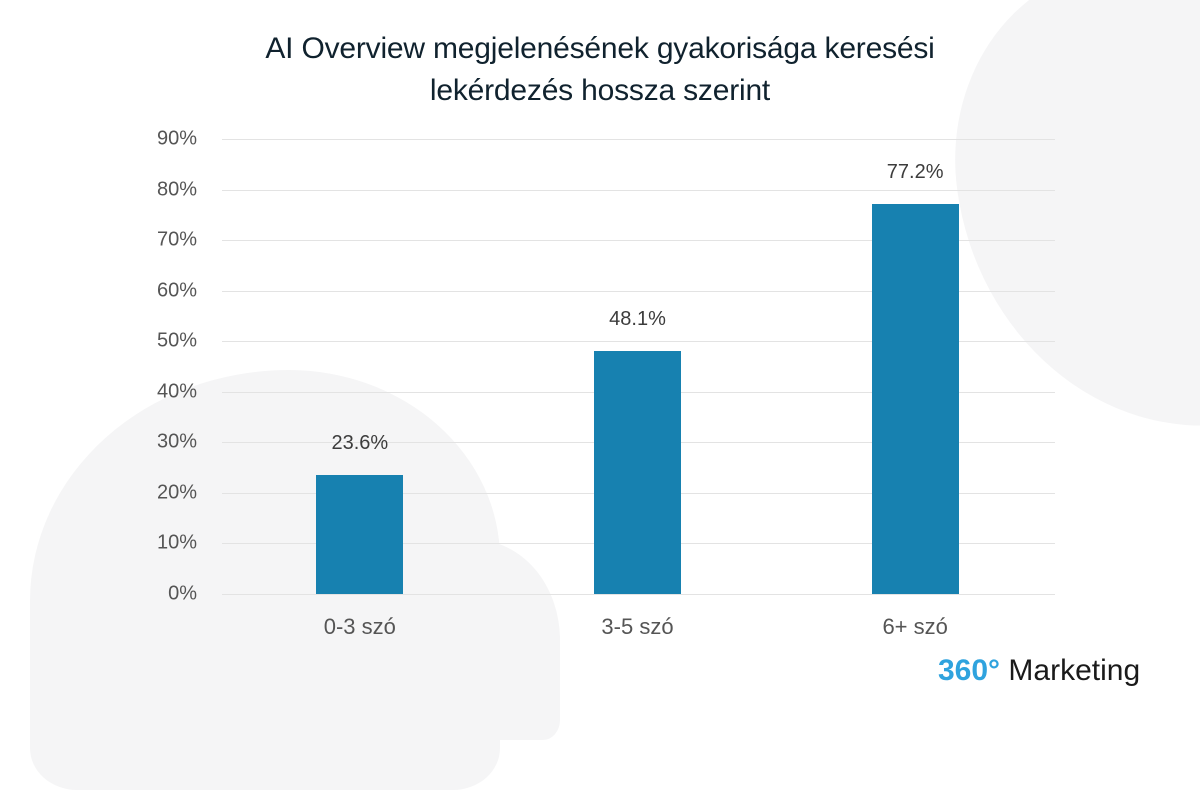  I want to click on x-axis-category-label: 0-3 szó, so click(359, 626).